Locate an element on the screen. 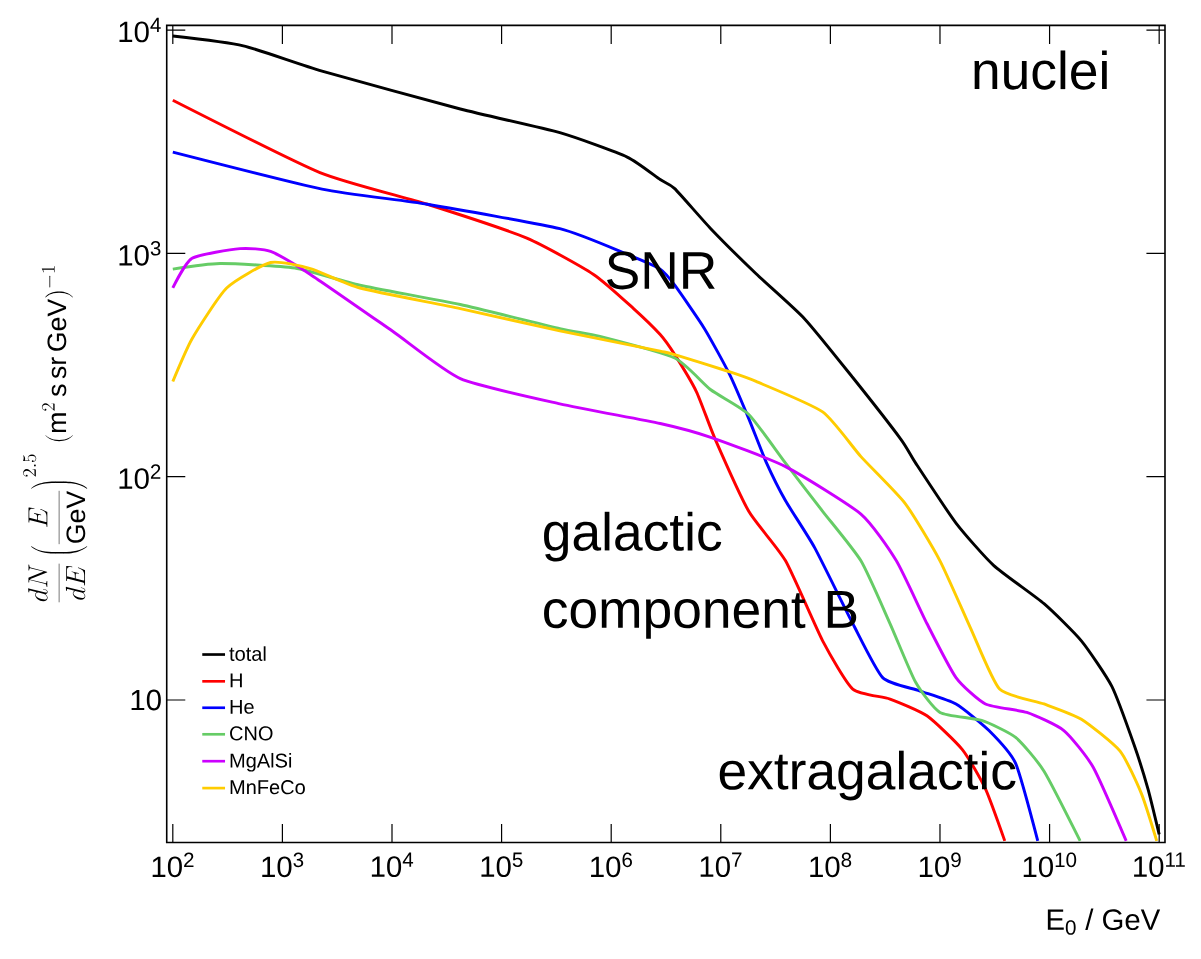 The width and height of the screenshot is (1201, 959). y-tick-label: 10$^{2}$ is located at coordinates (140, 477).